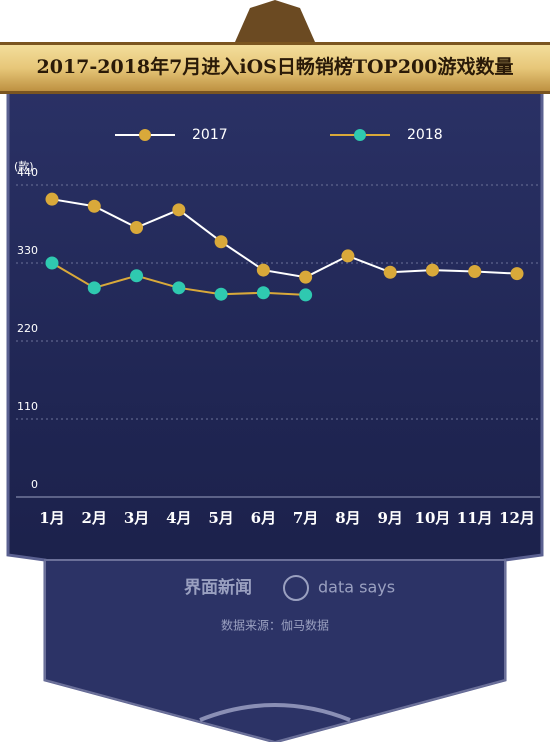 Image resolution: width=550 pixels, height=742 pixels. I want to click on ornament, so click(275, 712).